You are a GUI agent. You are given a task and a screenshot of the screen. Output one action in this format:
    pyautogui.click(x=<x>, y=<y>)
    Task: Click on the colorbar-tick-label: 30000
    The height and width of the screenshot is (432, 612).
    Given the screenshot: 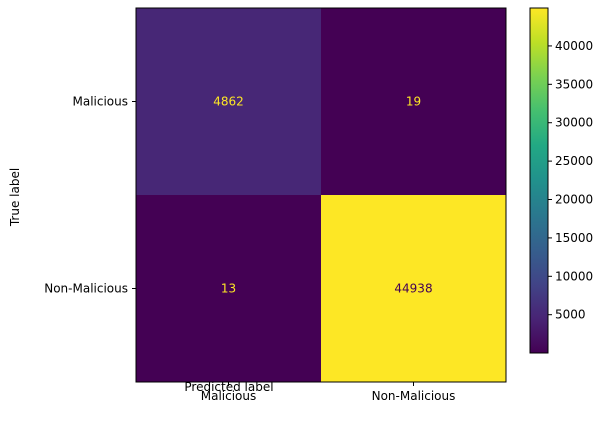 What is the action you would take?
    pyautogui.click(x=574, y=123)
    